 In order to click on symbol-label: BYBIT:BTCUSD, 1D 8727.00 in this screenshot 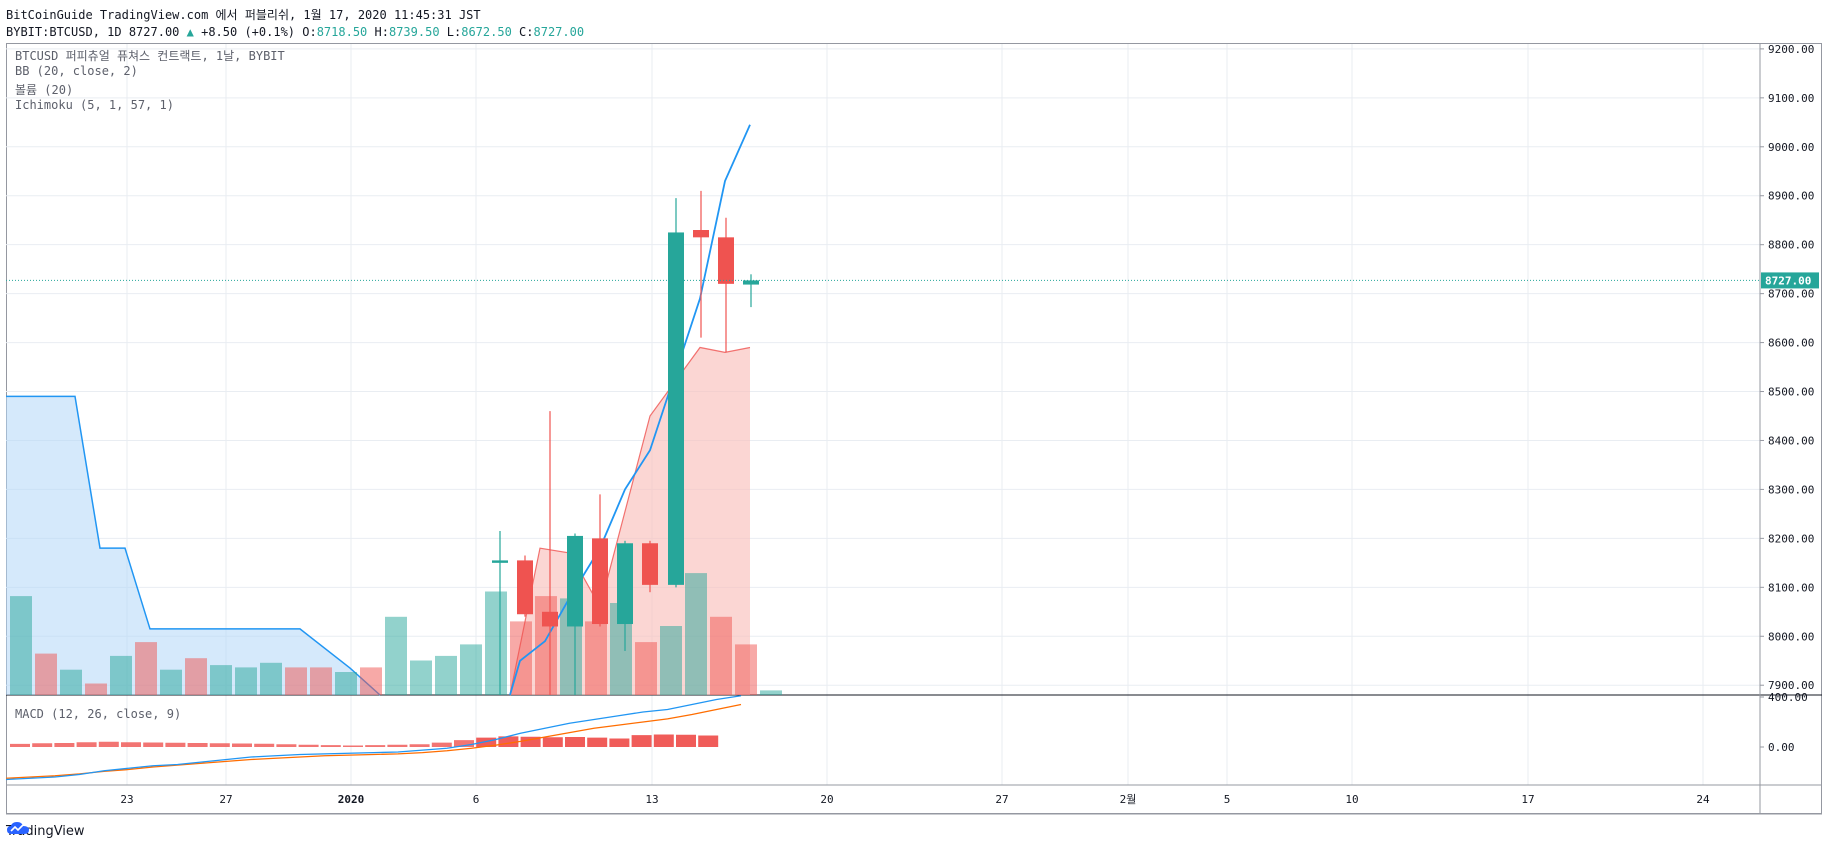, I will do `click(93, 32)`.